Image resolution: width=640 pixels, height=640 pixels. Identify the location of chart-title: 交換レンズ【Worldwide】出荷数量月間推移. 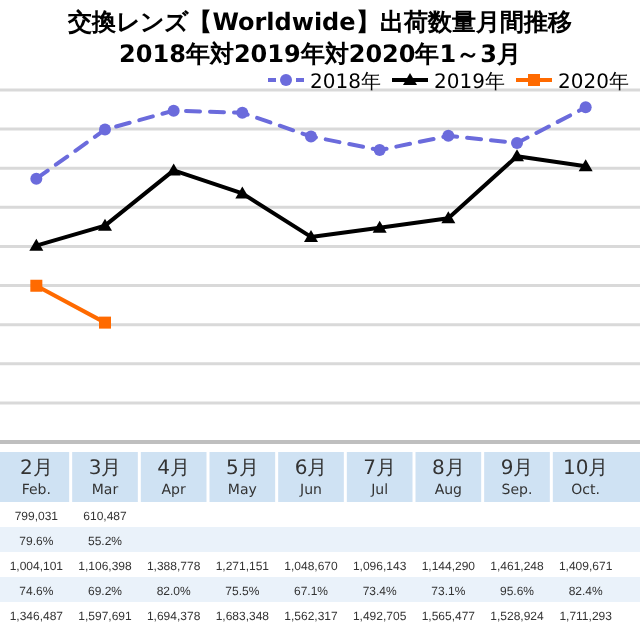
(319, 22).